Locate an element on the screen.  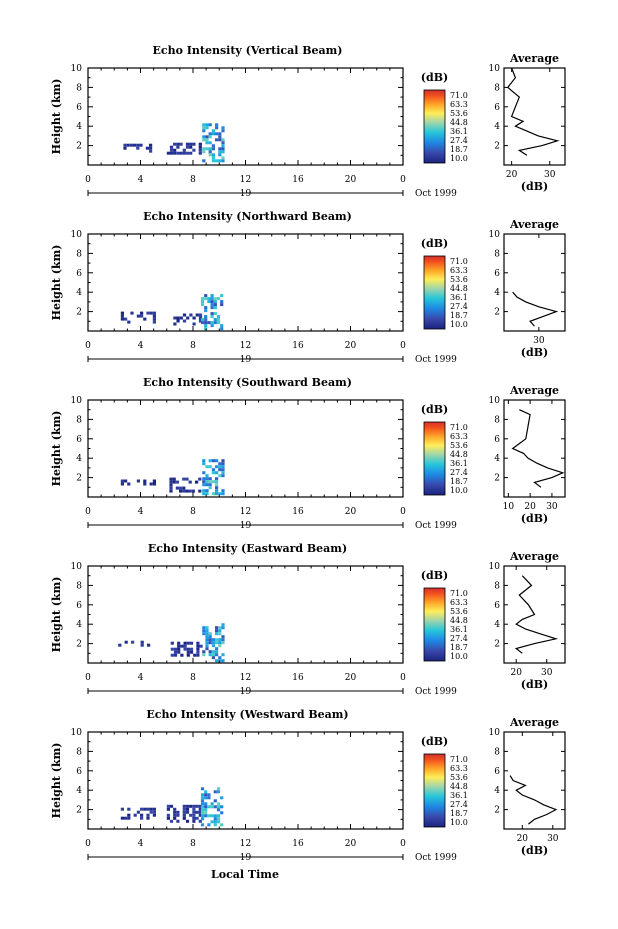
average-x-tick-label: 20 is located at coordinates (516, 673).